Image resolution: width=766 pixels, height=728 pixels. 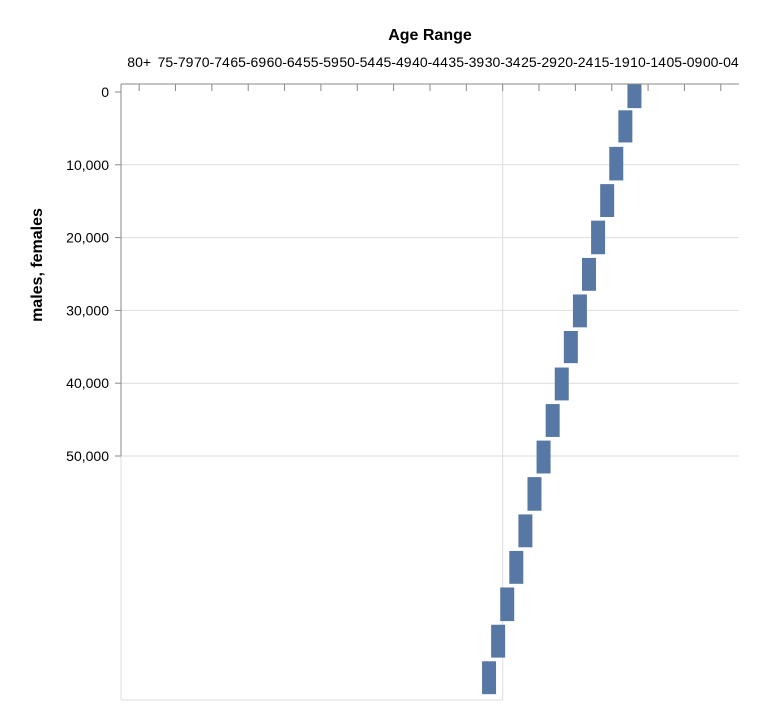 What do you see at coordinates (87, 238) in the screenshot?
I see `y-tick-label: 20,000` at bounding box center [87, 238].